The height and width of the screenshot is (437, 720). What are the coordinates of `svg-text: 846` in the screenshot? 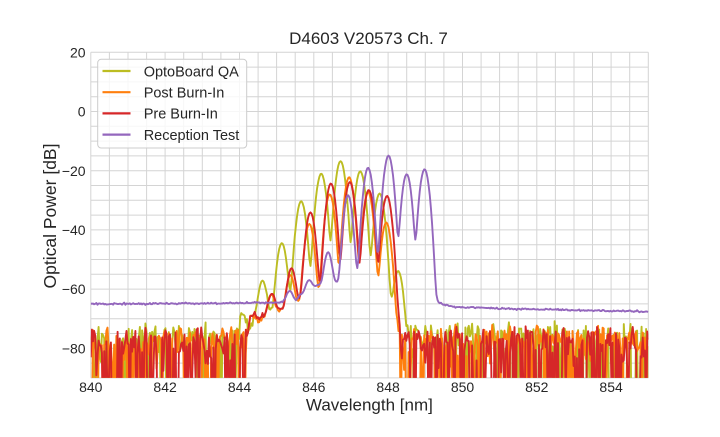 It's located at (314, 387).